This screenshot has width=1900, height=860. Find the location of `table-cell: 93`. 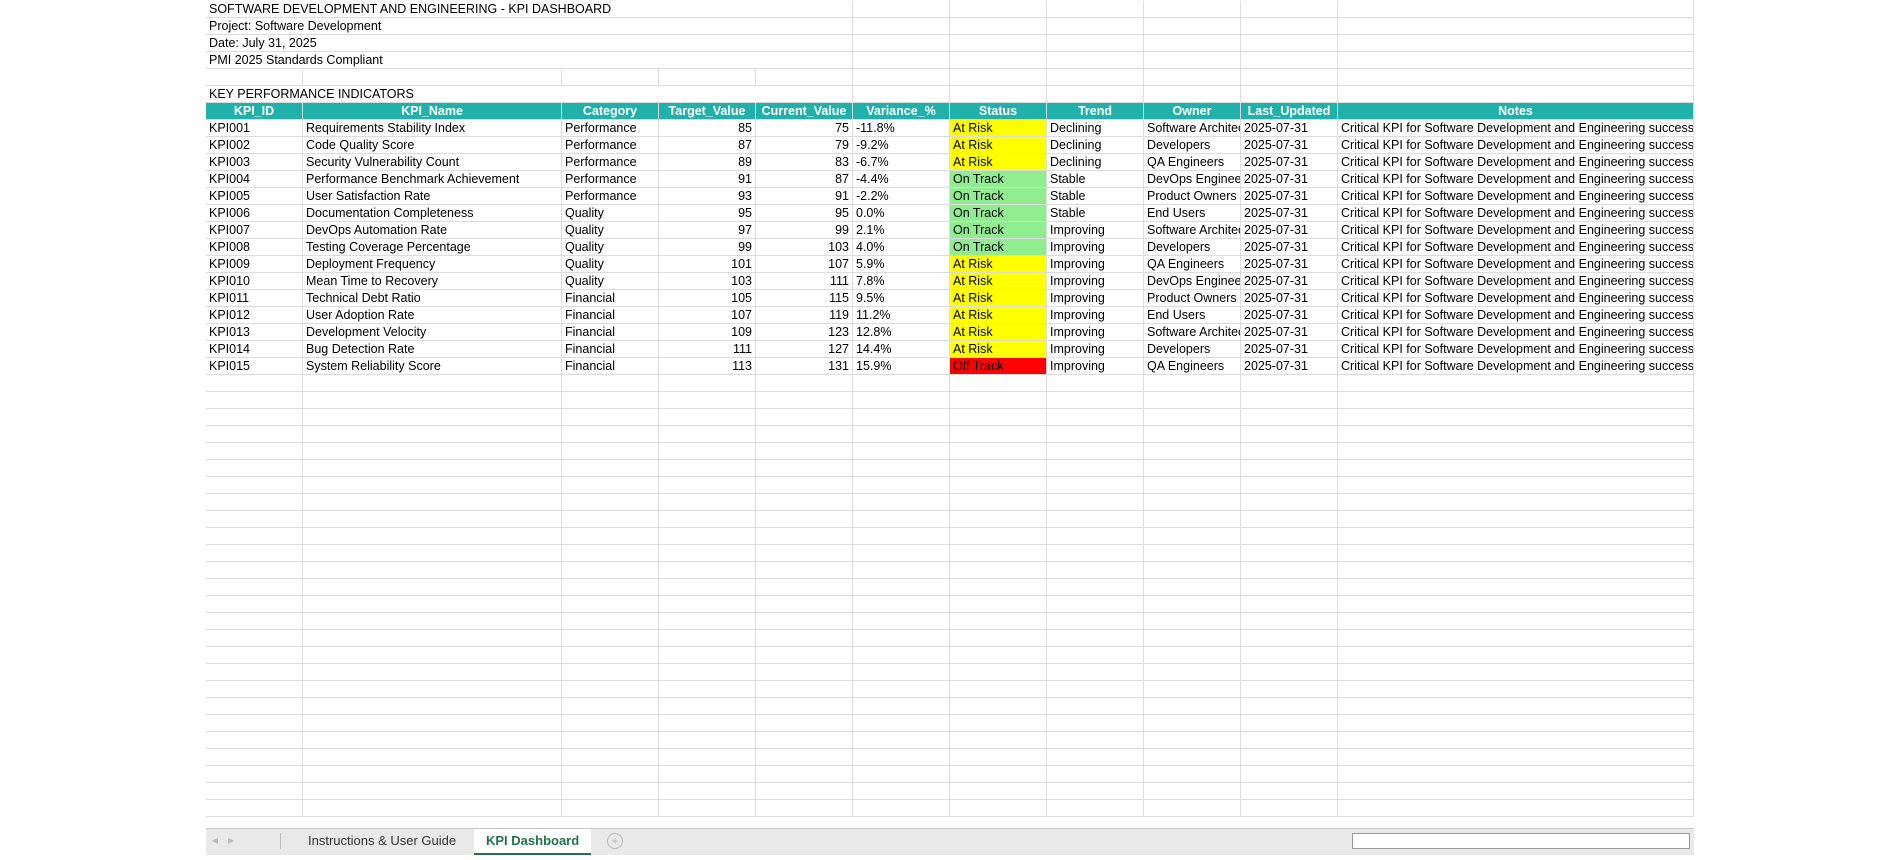

table-cell: 93 is located at coordinates (707, 196).